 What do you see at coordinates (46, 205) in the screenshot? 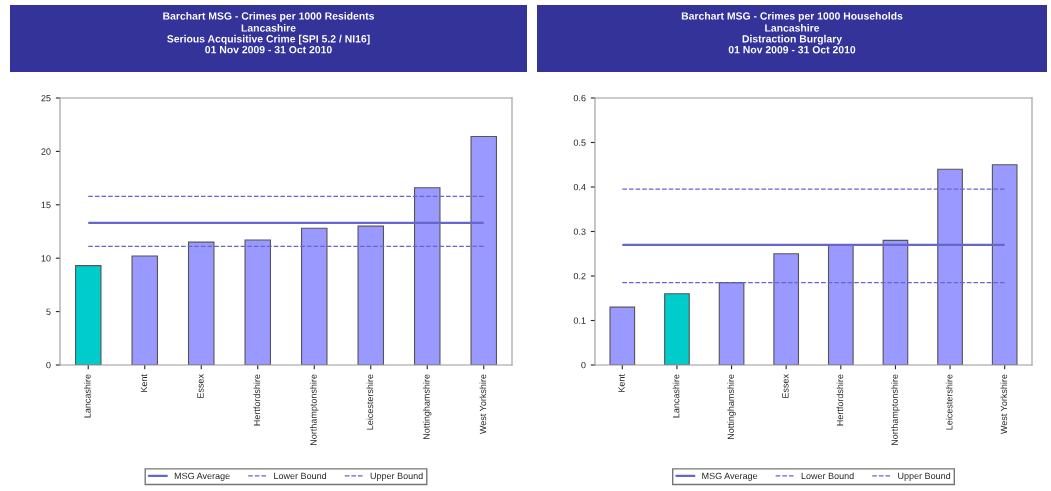
I see `y-tick-label: 15` at bounding box center [46, 205].